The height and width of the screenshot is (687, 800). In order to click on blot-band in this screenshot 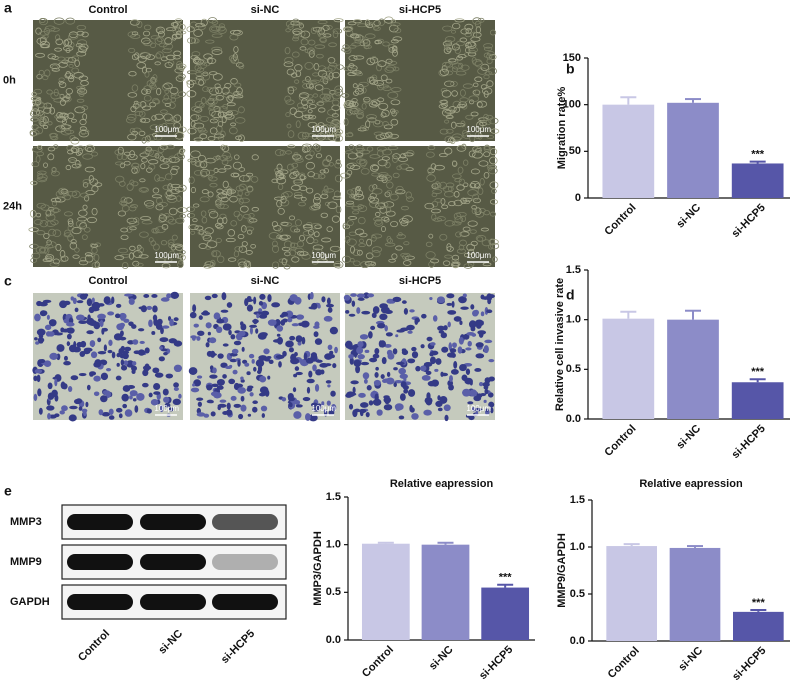, I will do `click(100, 562)`.